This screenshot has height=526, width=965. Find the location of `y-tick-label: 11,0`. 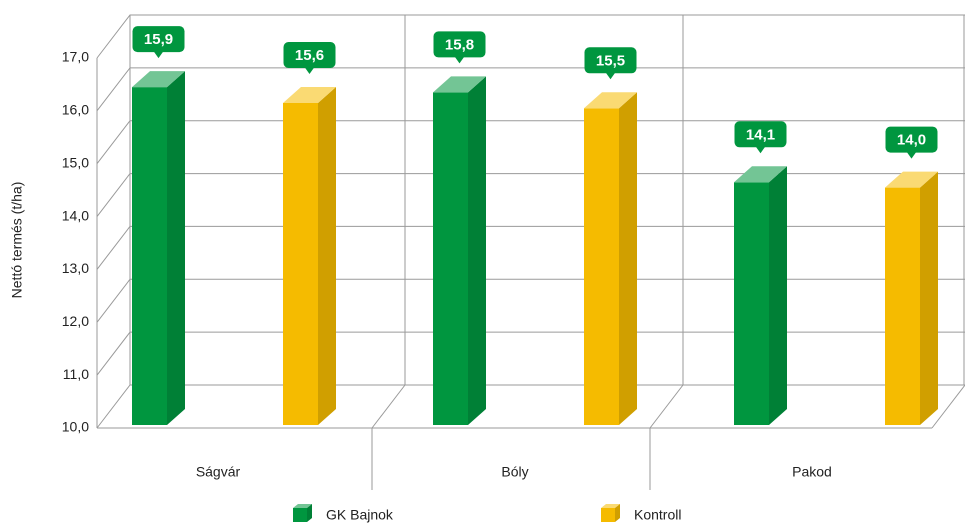

y-tick-label: 11,0 is located at coordinates (76, 374).